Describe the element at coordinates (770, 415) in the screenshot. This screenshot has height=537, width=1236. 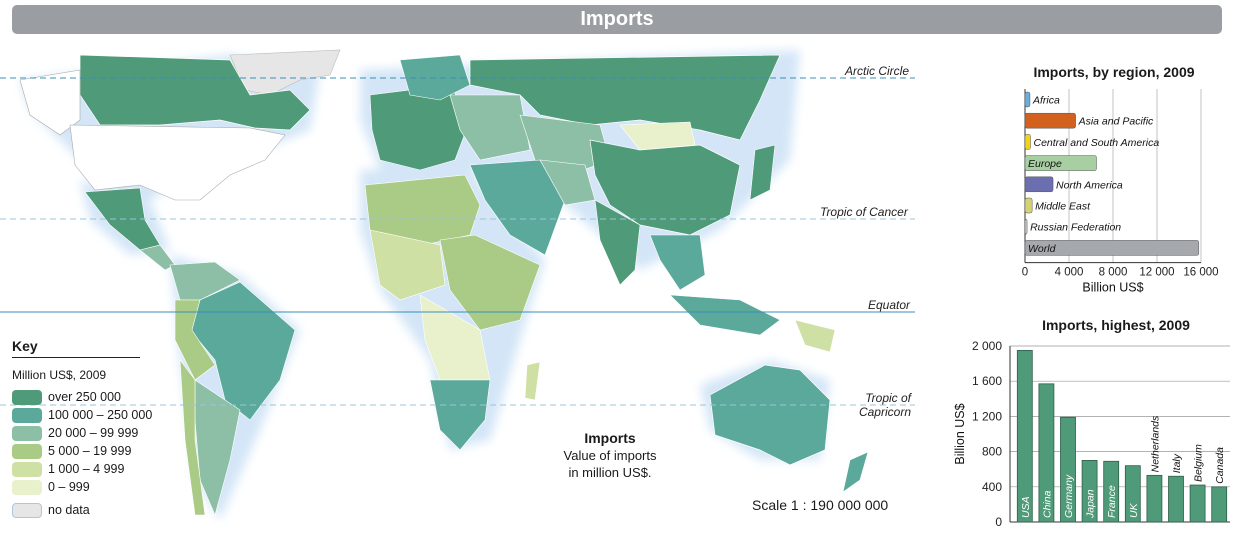
I see `australia` at that location.